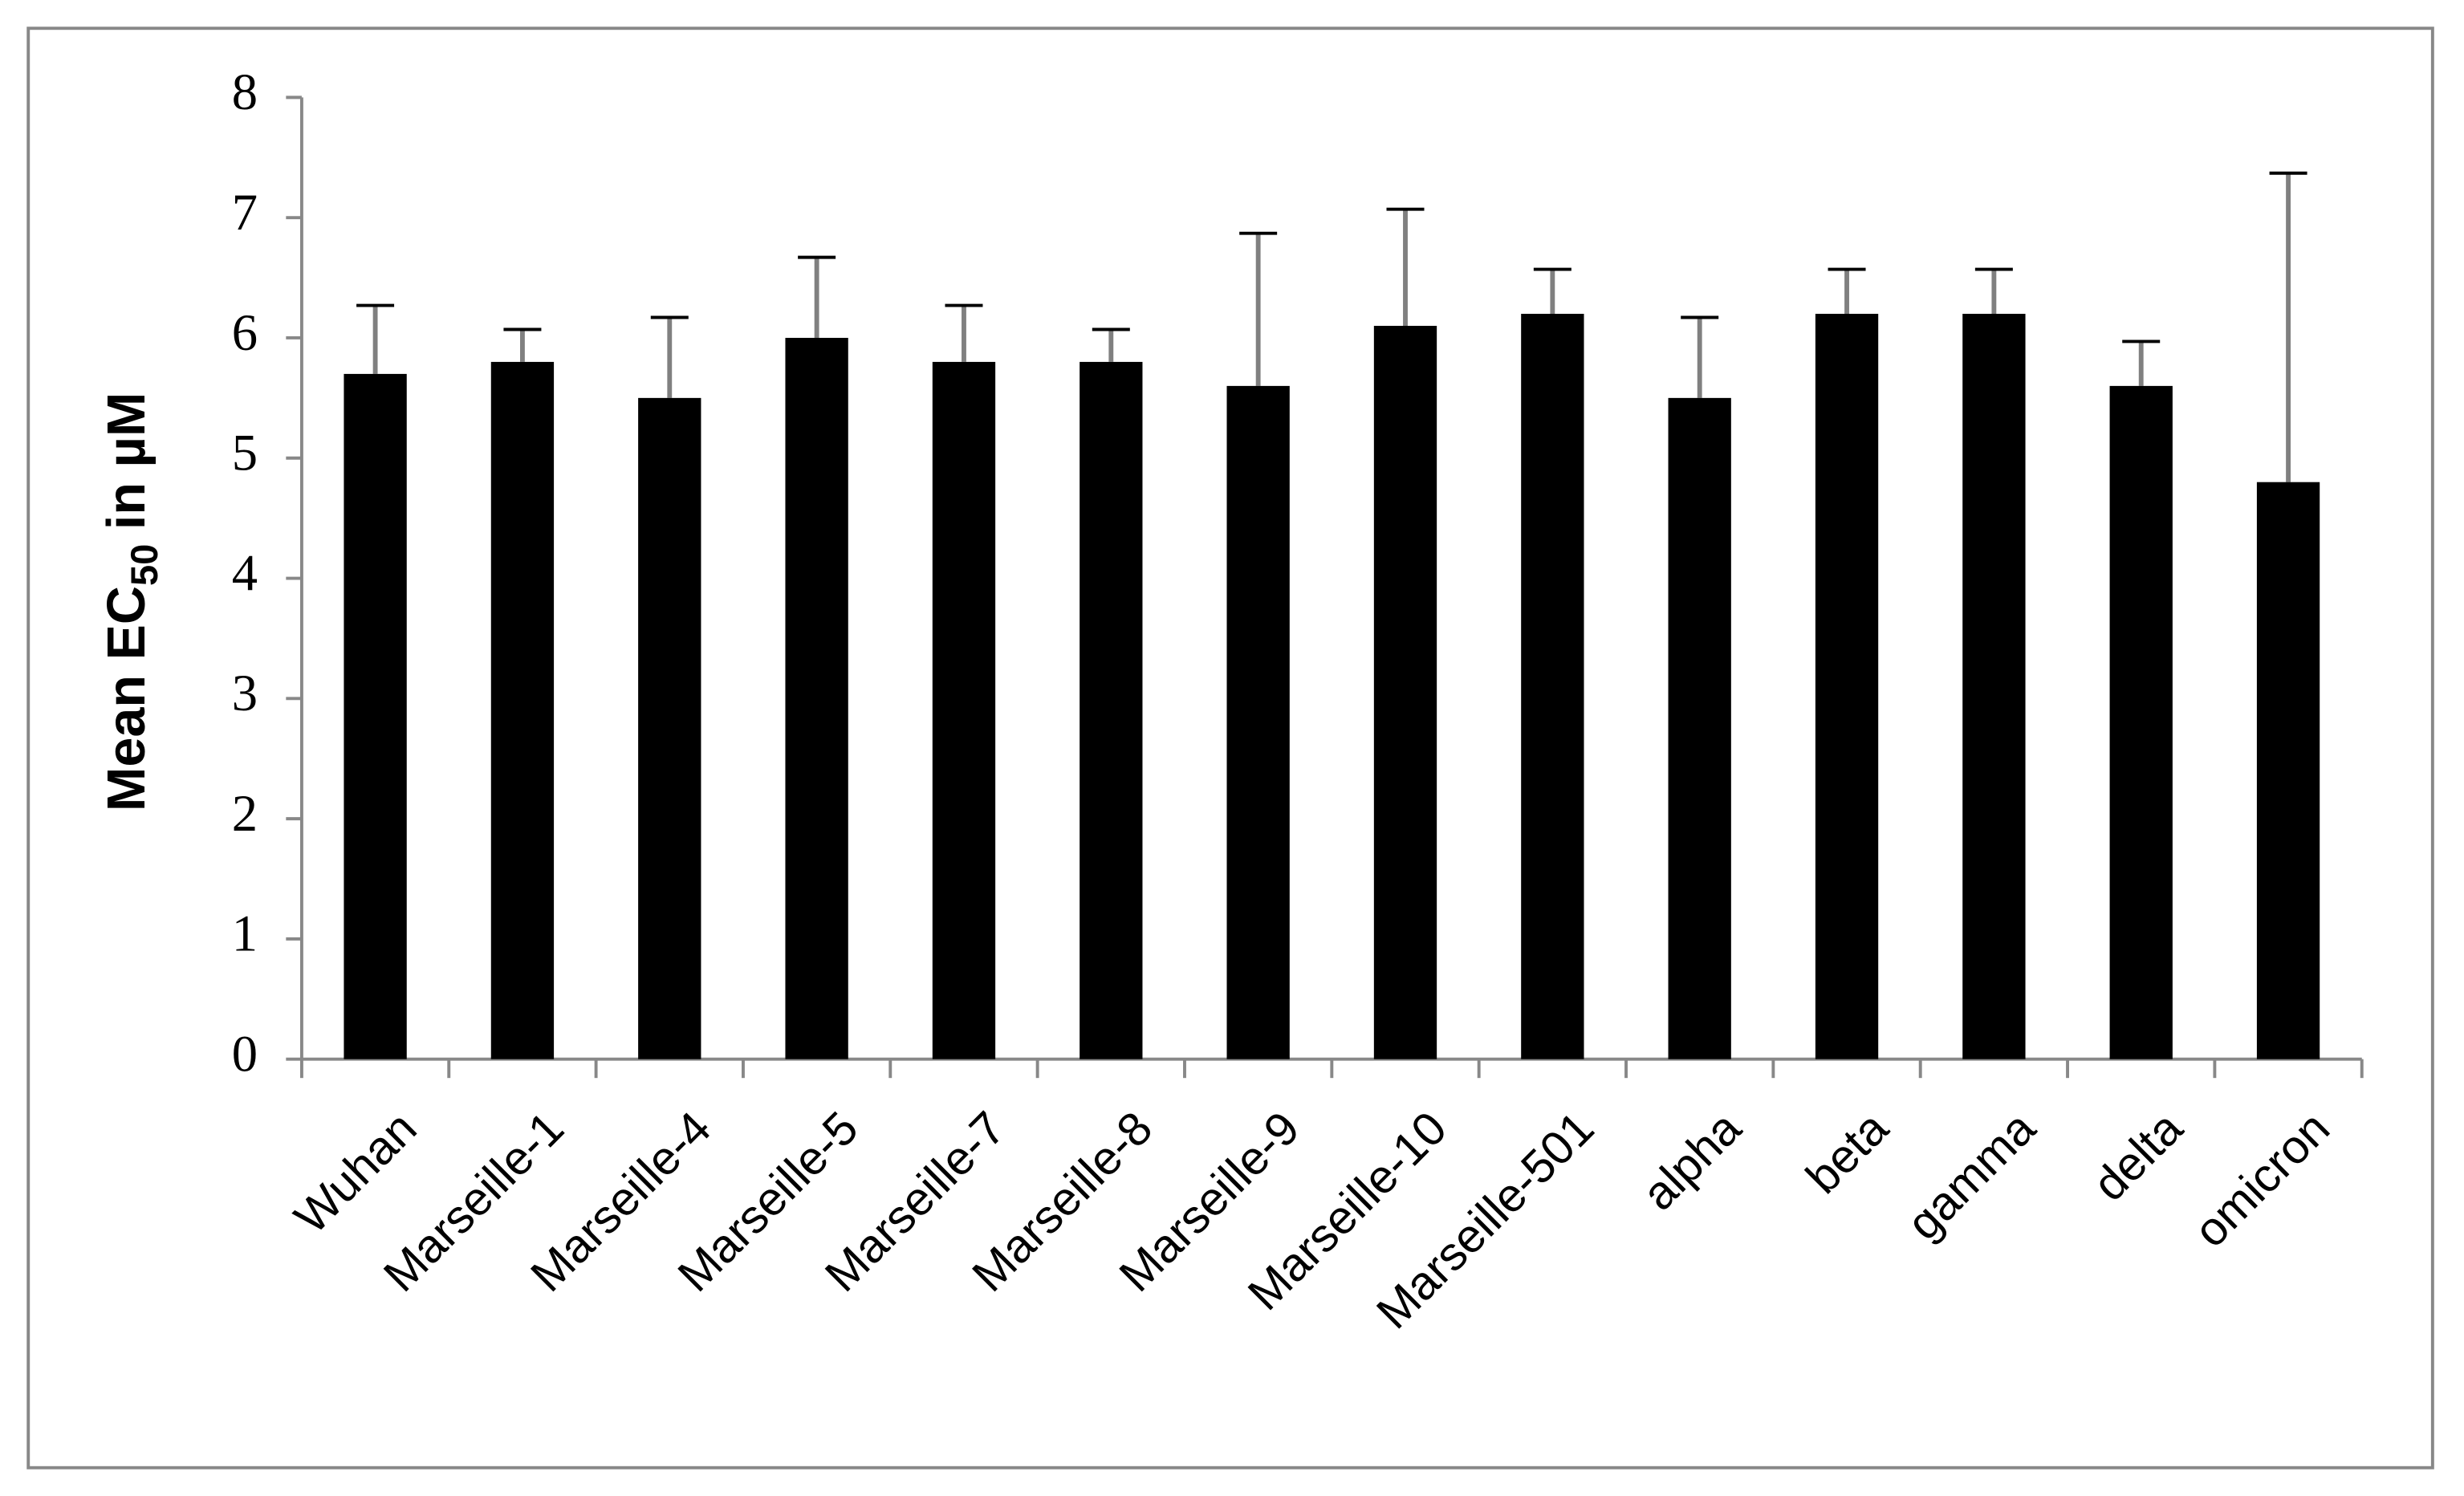  I want to click on y-label-main: Mean EC, so click(127, 698).